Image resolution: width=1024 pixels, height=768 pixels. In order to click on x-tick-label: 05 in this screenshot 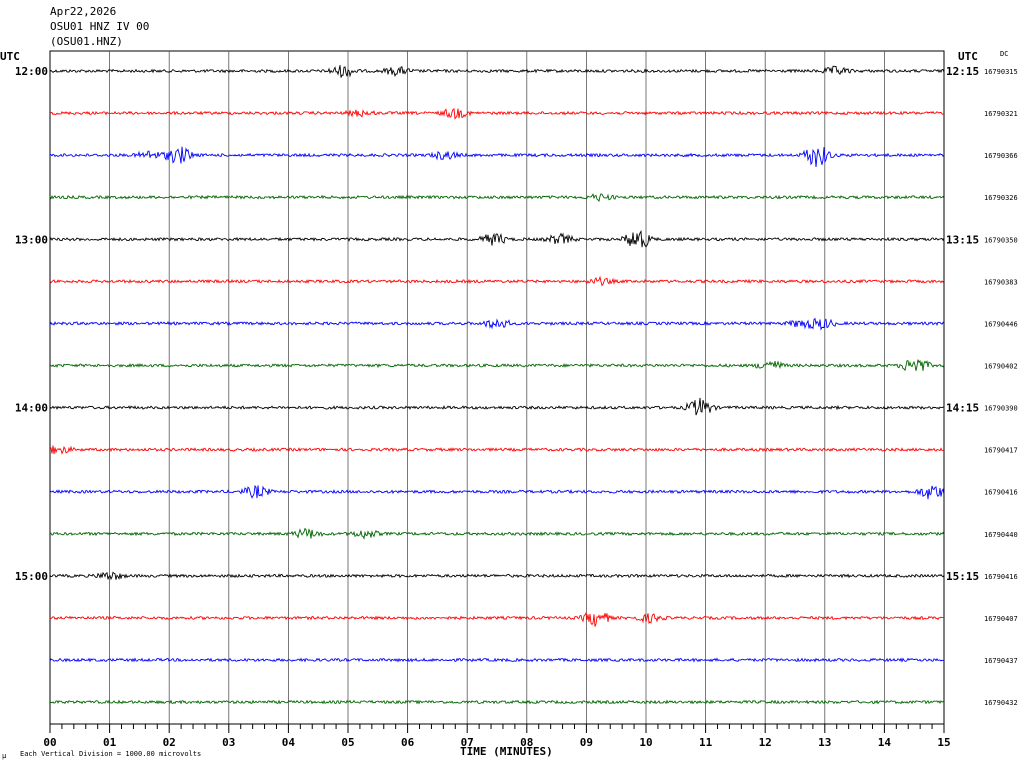, I will do `click(347, 742)`.